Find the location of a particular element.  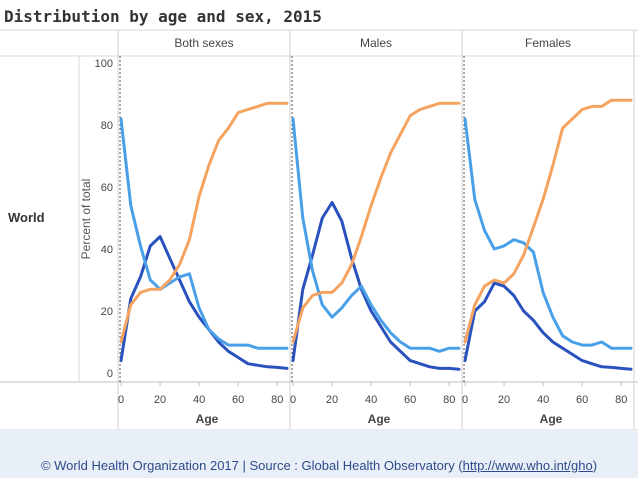

footer-suffix: ) is located at coordinates (595, 465).